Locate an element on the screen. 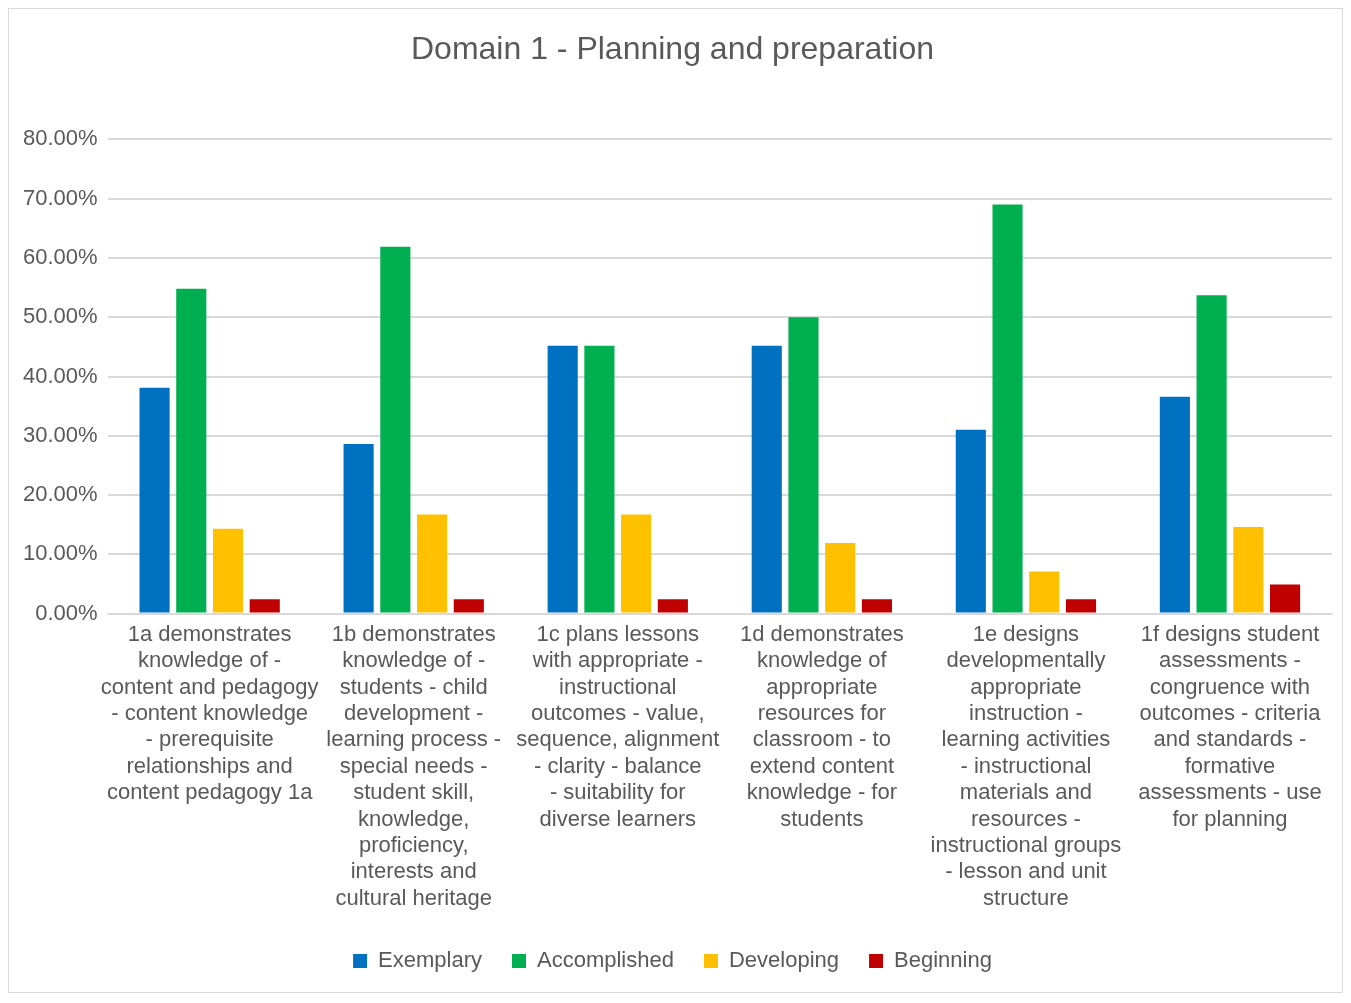 This screenshot has width=1351, height=1003. y-tick-label: 20.00% is located at coordinates (60, 494).